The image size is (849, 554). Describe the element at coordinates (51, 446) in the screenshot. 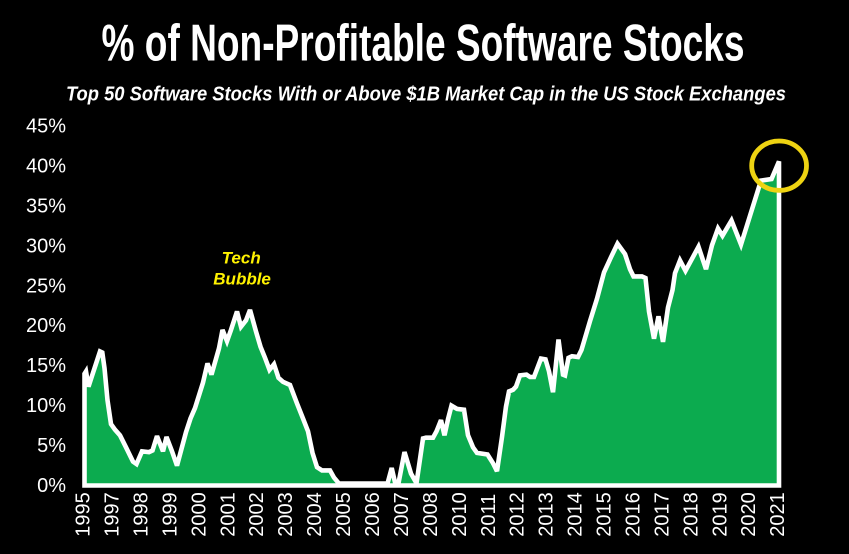

I see `svg-text: 5%` at that location.